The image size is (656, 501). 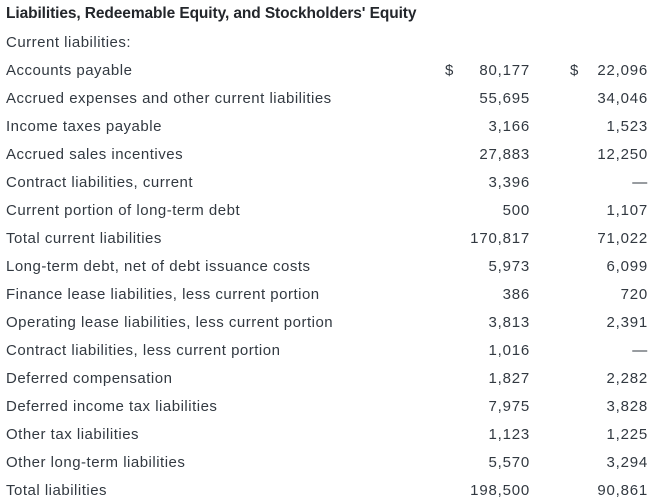 I want to click on table-row: Income taxes payable 3,166 1,523, so click(x=328, y=126).